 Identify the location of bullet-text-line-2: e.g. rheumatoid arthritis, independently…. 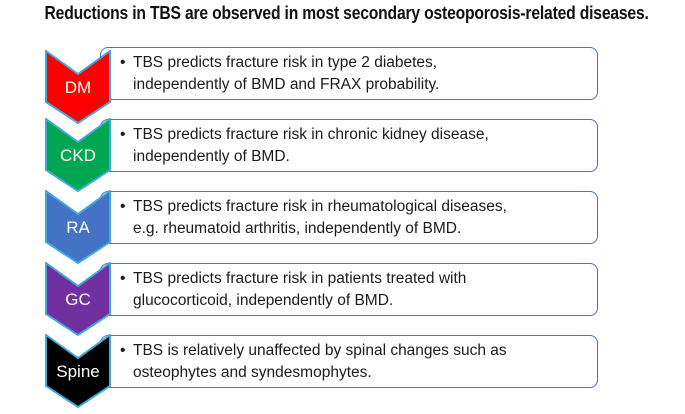
(297, 228).